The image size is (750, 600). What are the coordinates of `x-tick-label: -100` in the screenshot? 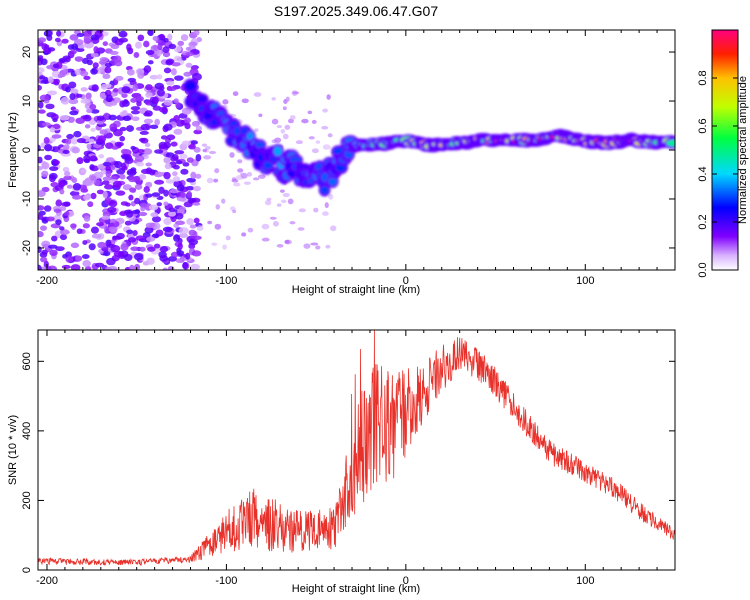 It's located at (226, 281).